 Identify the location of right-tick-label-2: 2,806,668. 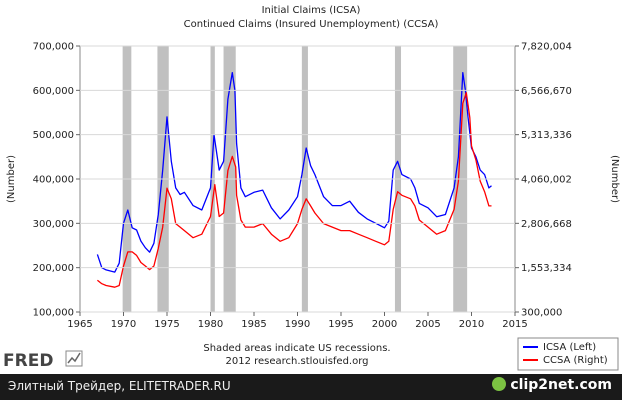
(546, 224).